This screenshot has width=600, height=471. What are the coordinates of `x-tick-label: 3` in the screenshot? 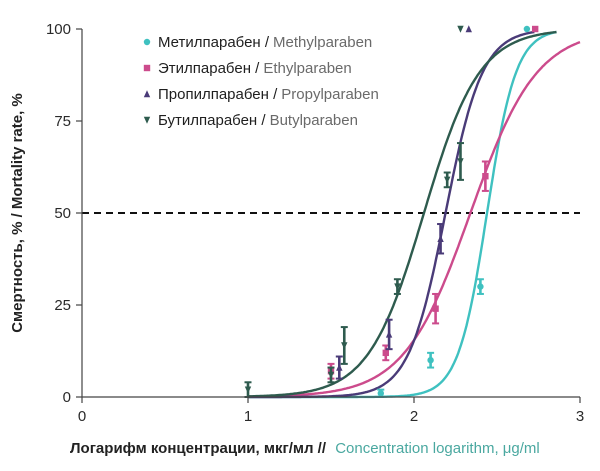 It's located at (580, 416).